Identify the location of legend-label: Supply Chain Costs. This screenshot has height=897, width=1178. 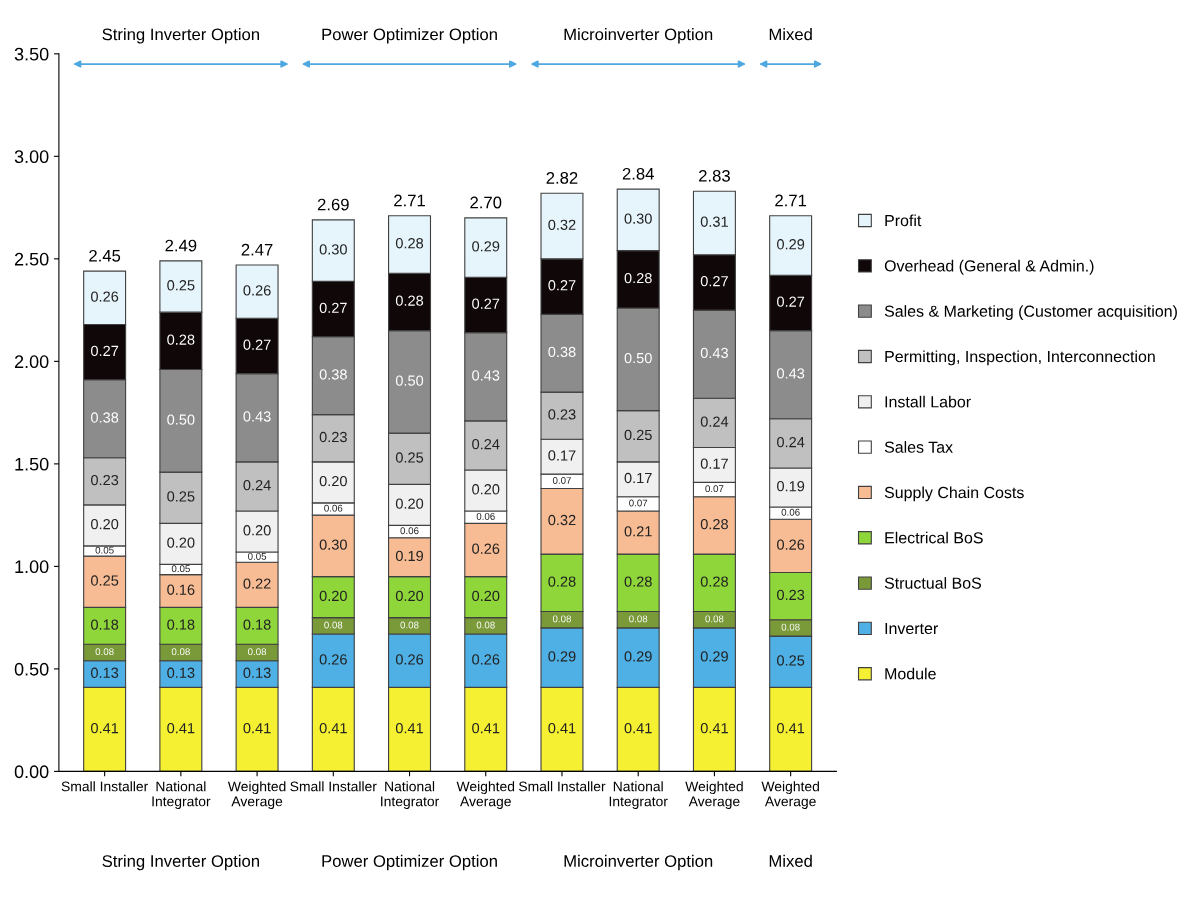
(954, 494).